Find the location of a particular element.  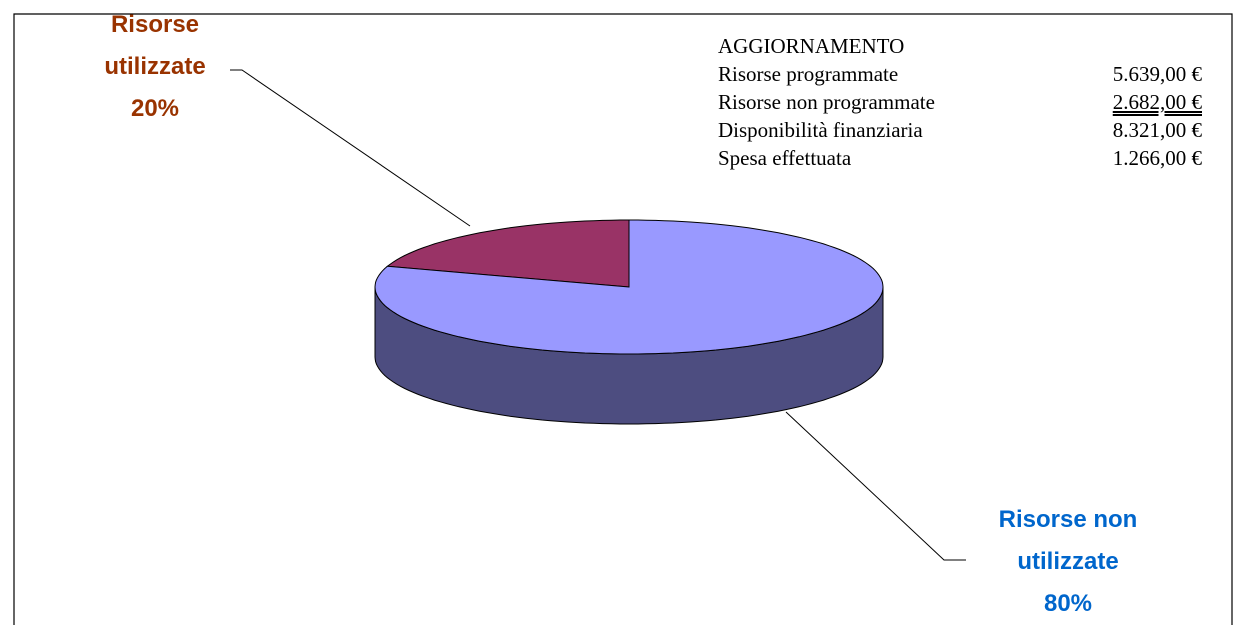

data-label: Risorse non utilizzate 80% is located at coordinates (1068, 562).